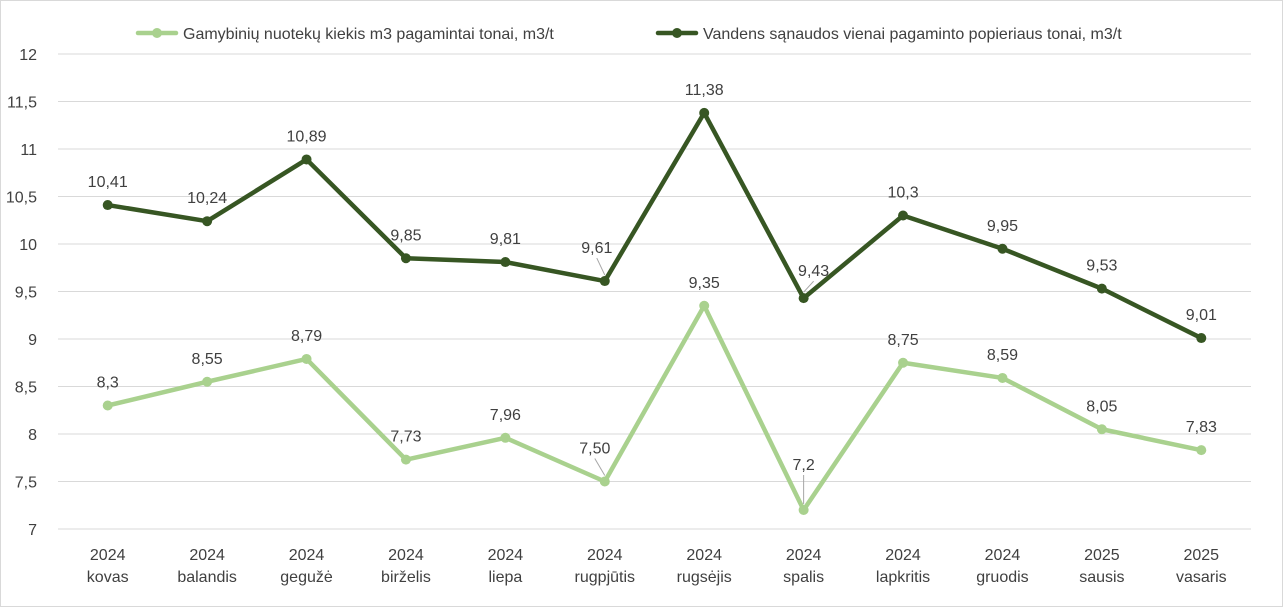 The image size is (1283, 611). Describe the element at coordinates (903, 577) in the screenshot. I see `x-tick-month: lapkritis` at that location.